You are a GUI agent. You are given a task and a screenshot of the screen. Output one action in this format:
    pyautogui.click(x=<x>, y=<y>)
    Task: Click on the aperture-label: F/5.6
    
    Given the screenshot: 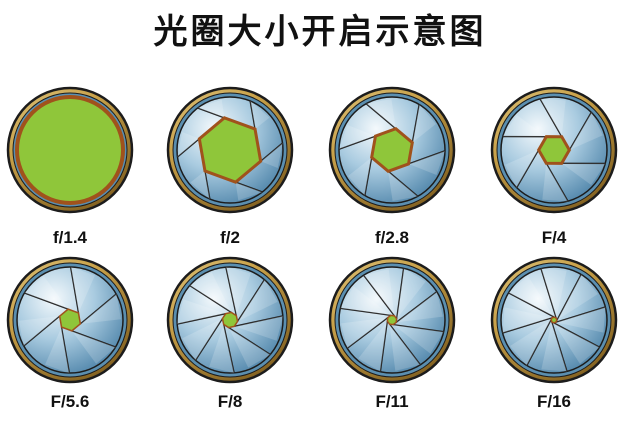 What is the action you would take?
    pyautogui.click(x=70, y=401)
    